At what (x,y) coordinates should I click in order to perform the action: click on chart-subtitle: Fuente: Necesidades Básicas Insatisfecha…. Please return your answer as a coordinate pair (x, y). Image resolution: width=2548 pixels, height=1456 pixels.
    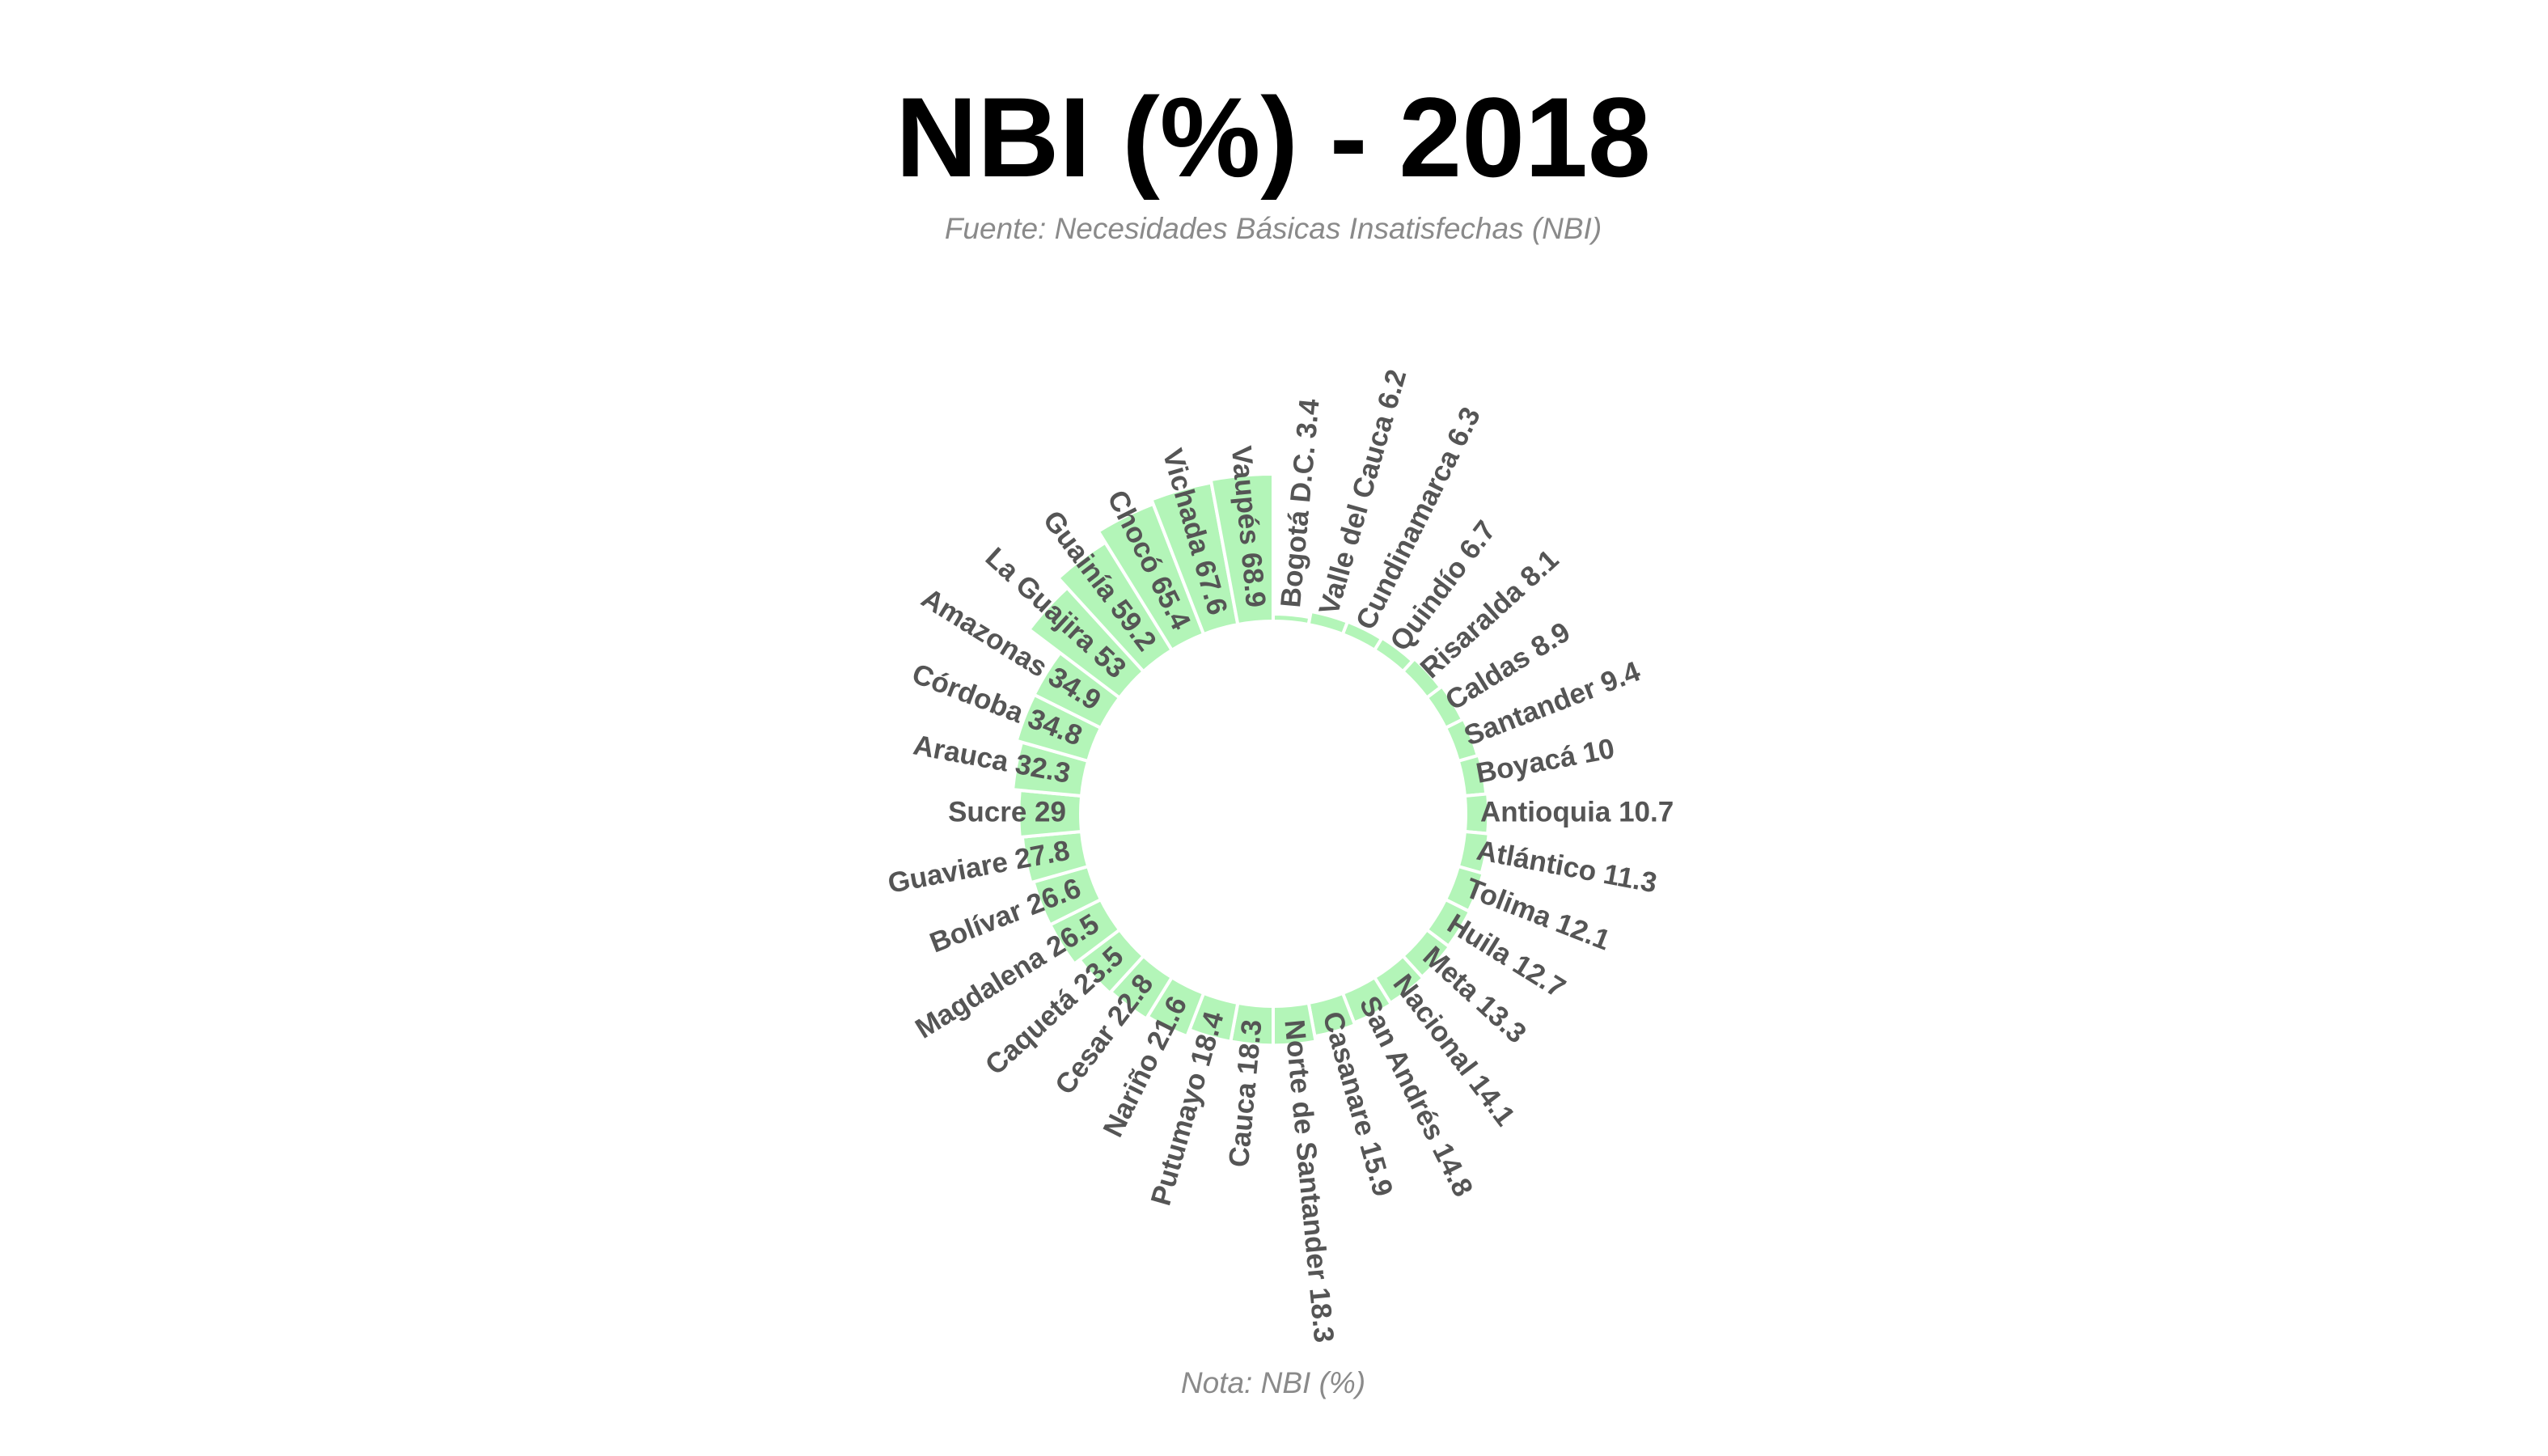
    Looking at the image, I should click on (1273, 229).